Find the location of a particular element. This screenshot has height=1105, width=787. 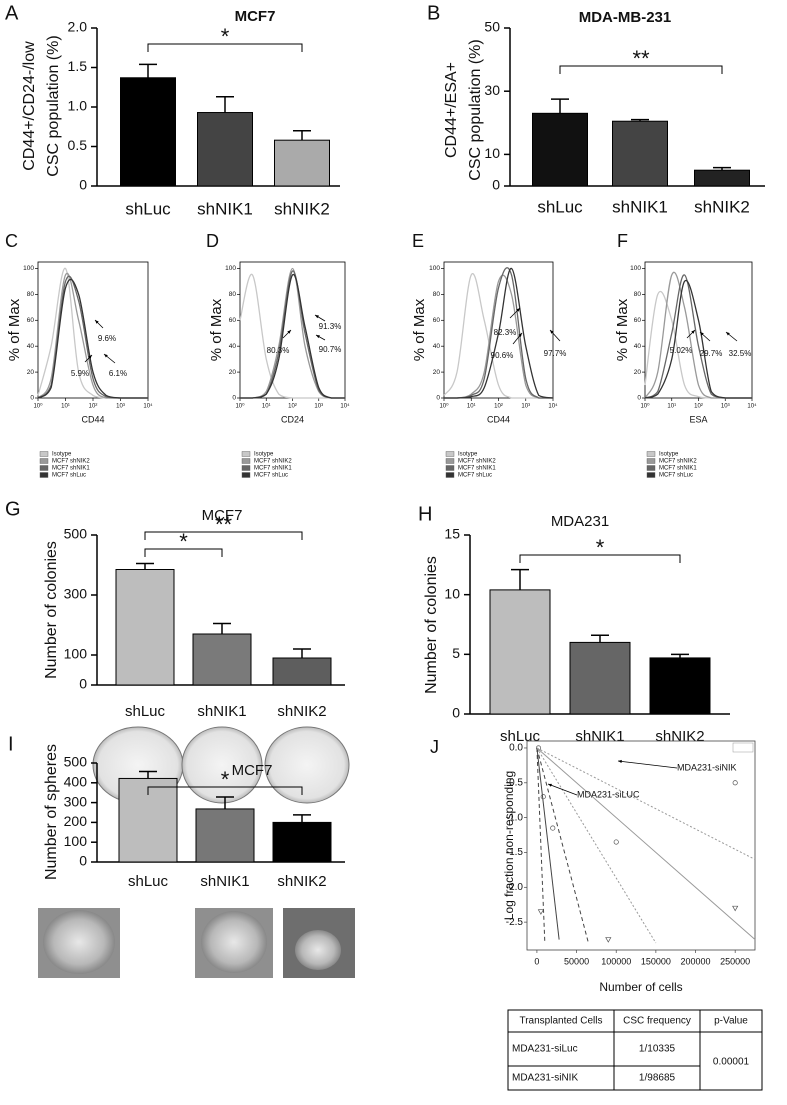

table-header: Transplanted Cells is located at coordinates (560, 1021).